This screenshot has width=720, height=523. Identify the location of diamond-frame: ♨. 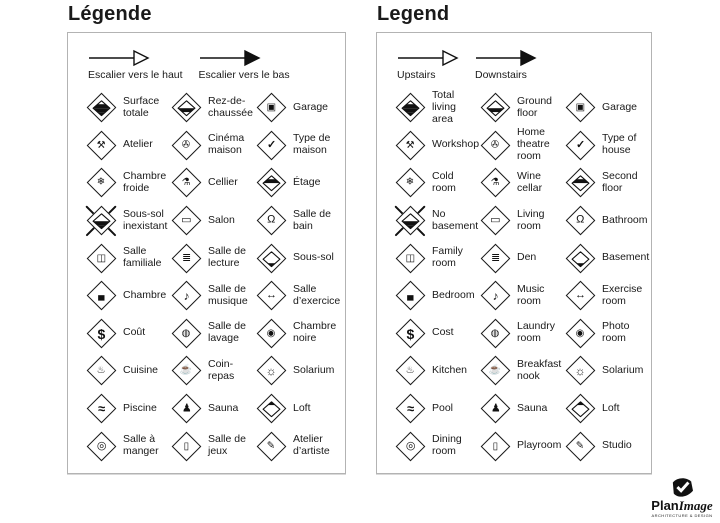
(101, 371).